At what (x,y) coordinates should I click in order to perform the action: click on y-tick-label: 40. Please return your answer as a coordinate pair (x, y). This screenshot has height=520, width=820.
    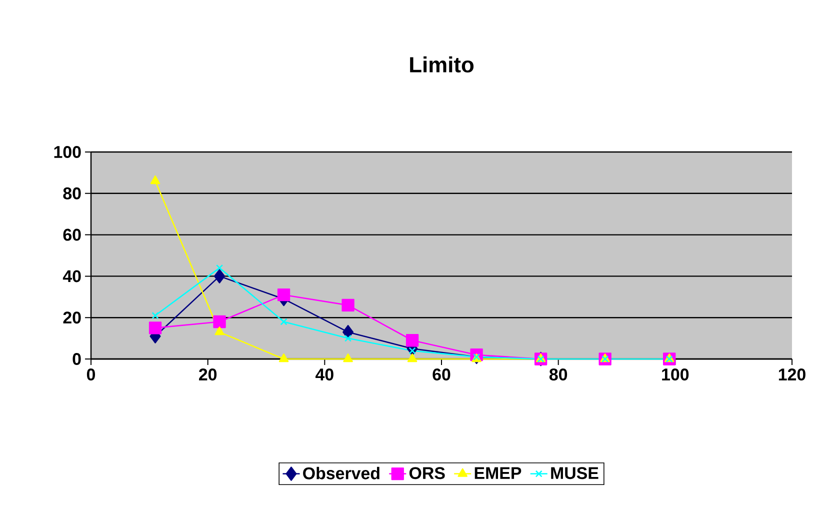
    Looking at the image, I should click on (71, 276).